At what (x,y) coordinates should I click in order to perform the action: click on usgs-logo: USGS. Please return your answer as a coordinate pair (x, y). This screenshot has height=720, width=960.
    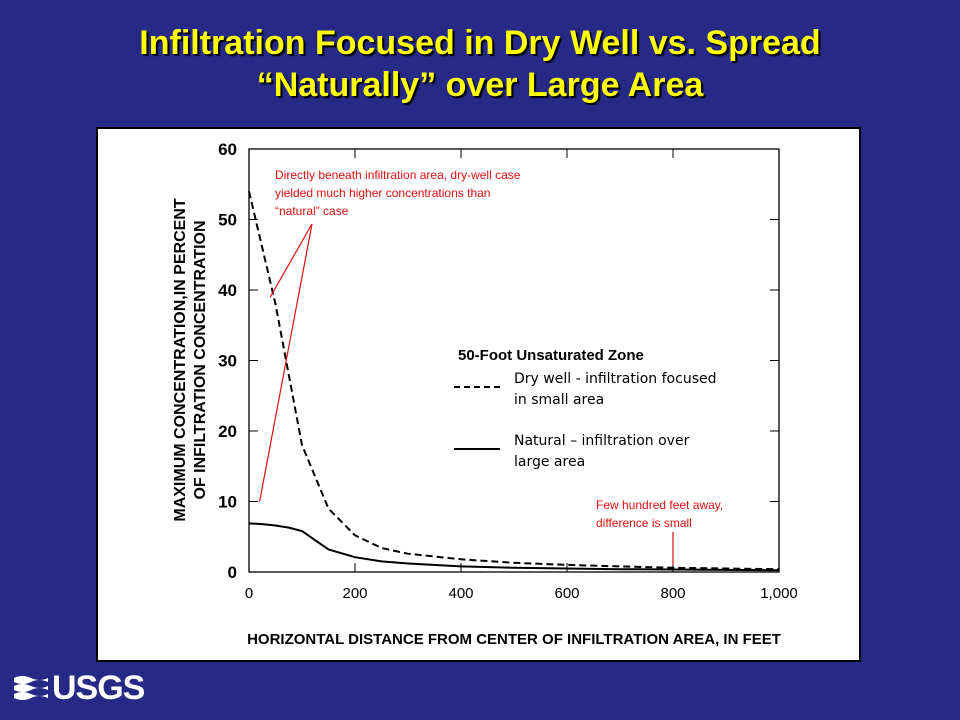
    Looking at the image, I should click on (79, 687).